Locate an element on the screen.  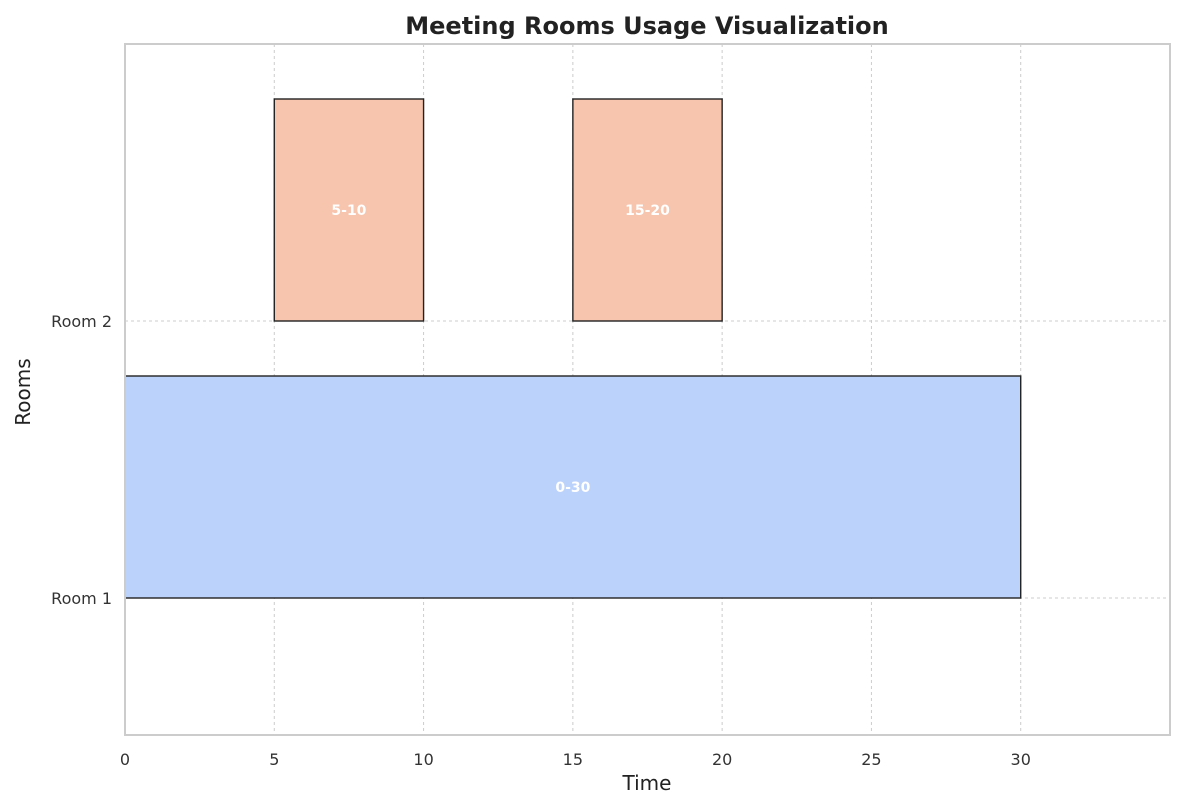
bar-label: 0-30 is located at coordinates (572, 488).